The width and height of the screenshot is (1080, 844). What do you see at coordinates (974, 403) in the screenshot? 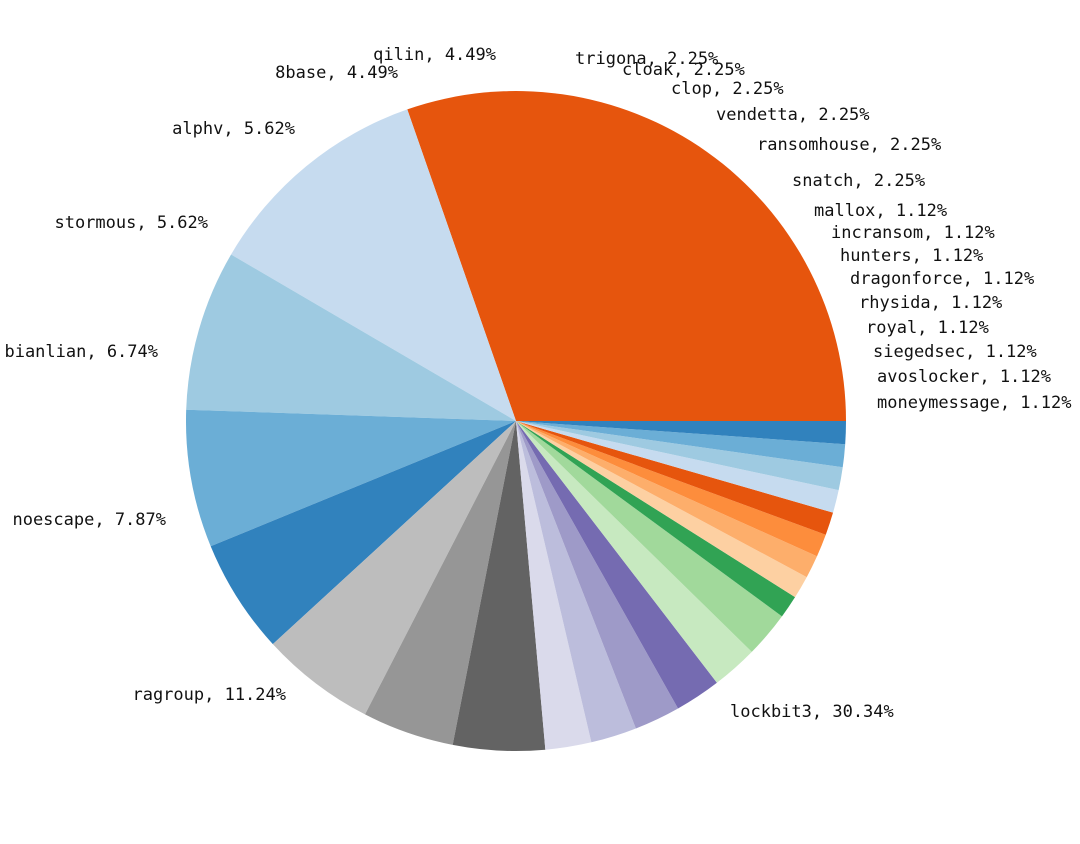
I see `slice-label-moneymessage: moneymessage, 1.12%` at bounding box center [974, 403].